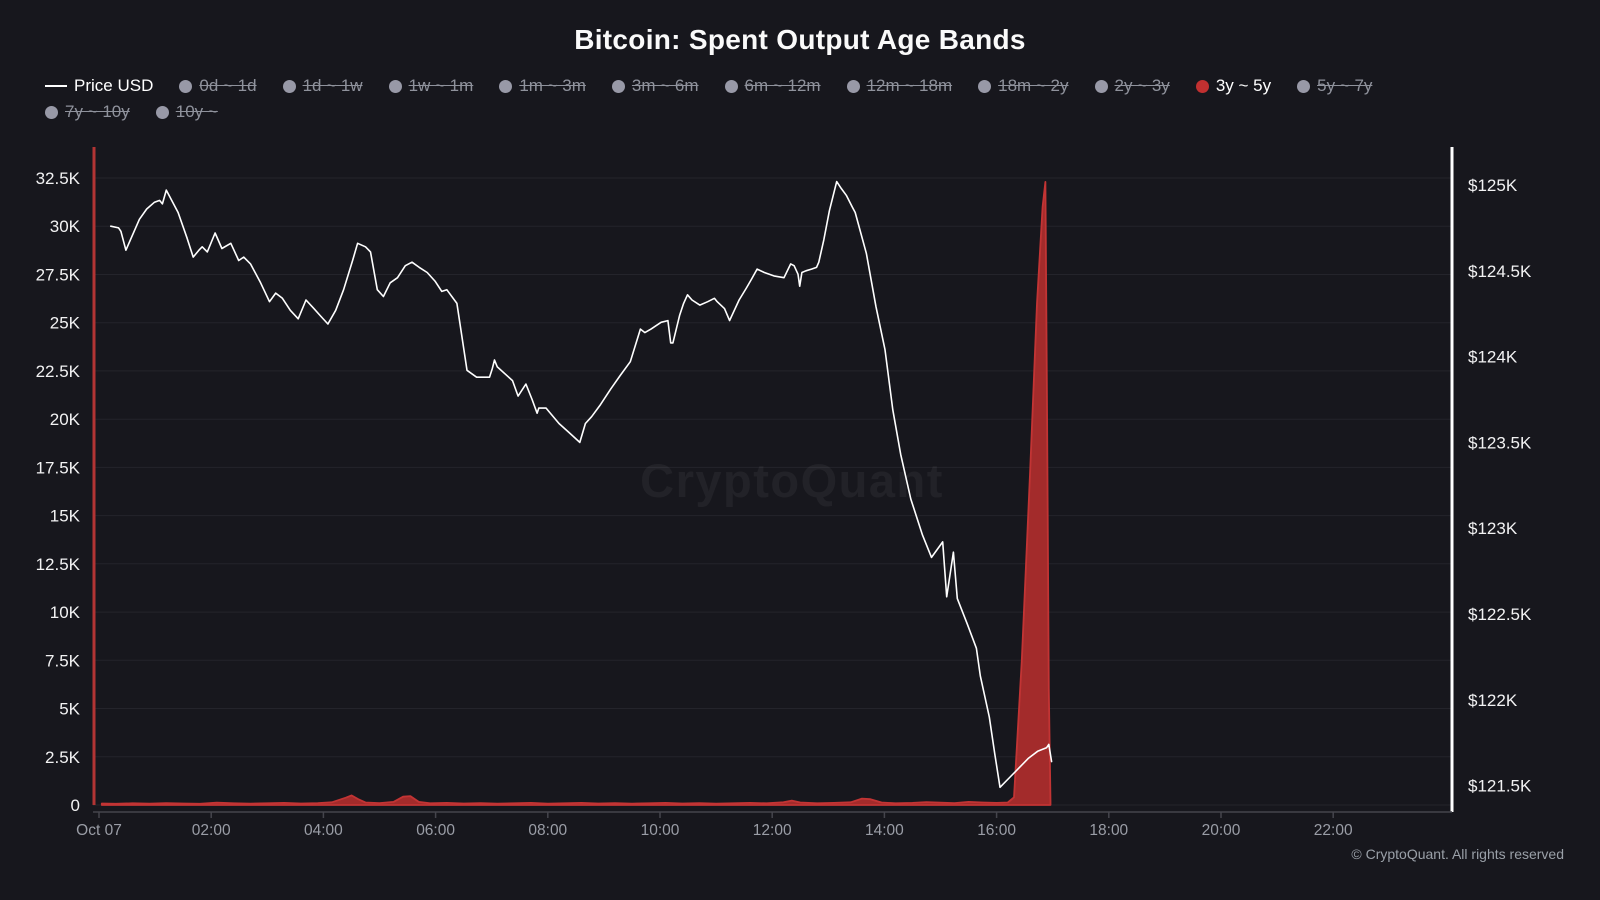 Image resolution: width=1600 pixels, height=900 pixels. I want to click on legend-item-10y: 10y ~, so click(186, 112).